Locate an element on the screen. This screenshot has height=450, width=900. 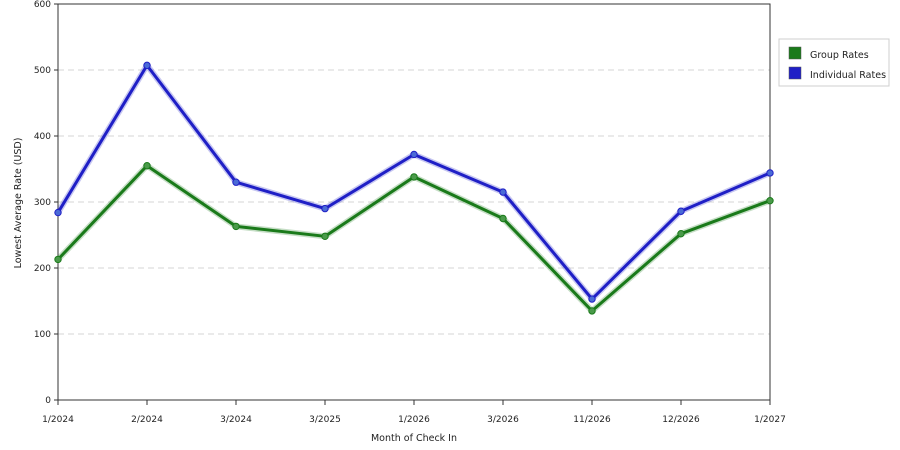
y-tick-label: 600 is located at coordinates (42, 5).